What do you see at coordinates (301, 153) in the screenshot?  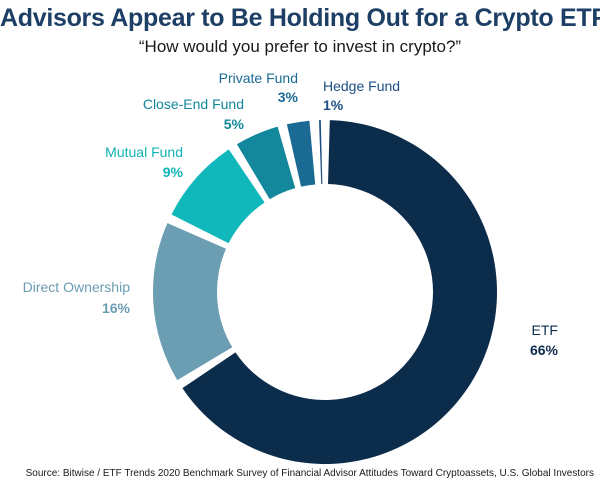 I see `slice-private-fund` at bounding box center [301, 153].